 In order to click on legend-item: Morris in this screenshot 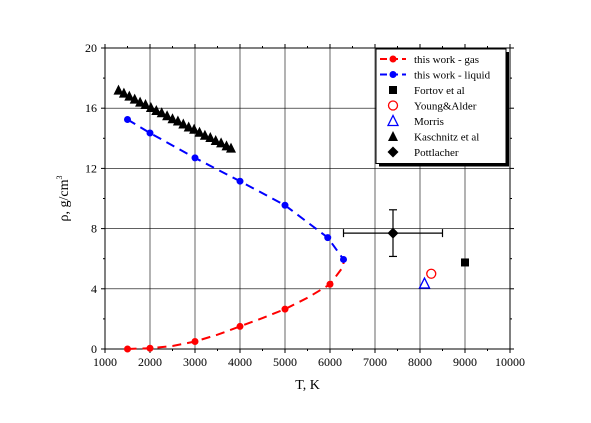, I will do `click(415, 121)`.